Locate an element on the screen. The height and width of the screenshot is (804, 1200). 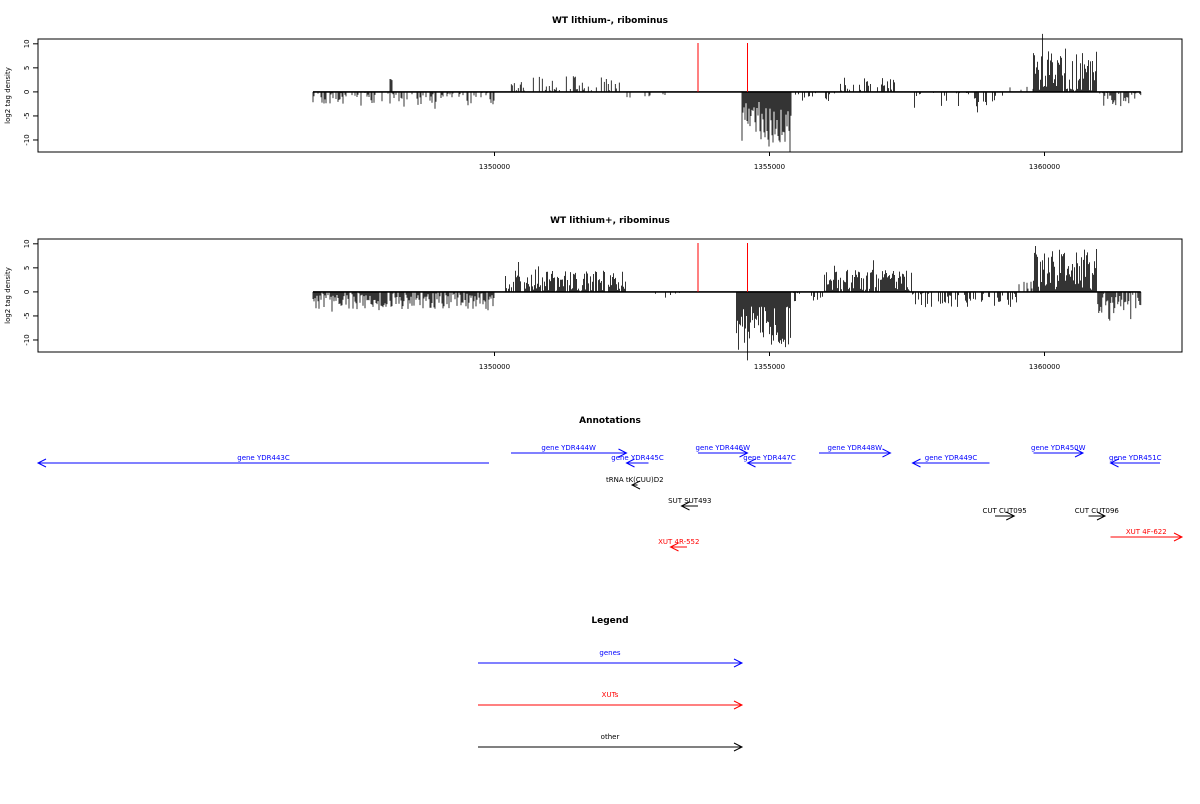
legend-label: other is located at coordinates (610, 737).